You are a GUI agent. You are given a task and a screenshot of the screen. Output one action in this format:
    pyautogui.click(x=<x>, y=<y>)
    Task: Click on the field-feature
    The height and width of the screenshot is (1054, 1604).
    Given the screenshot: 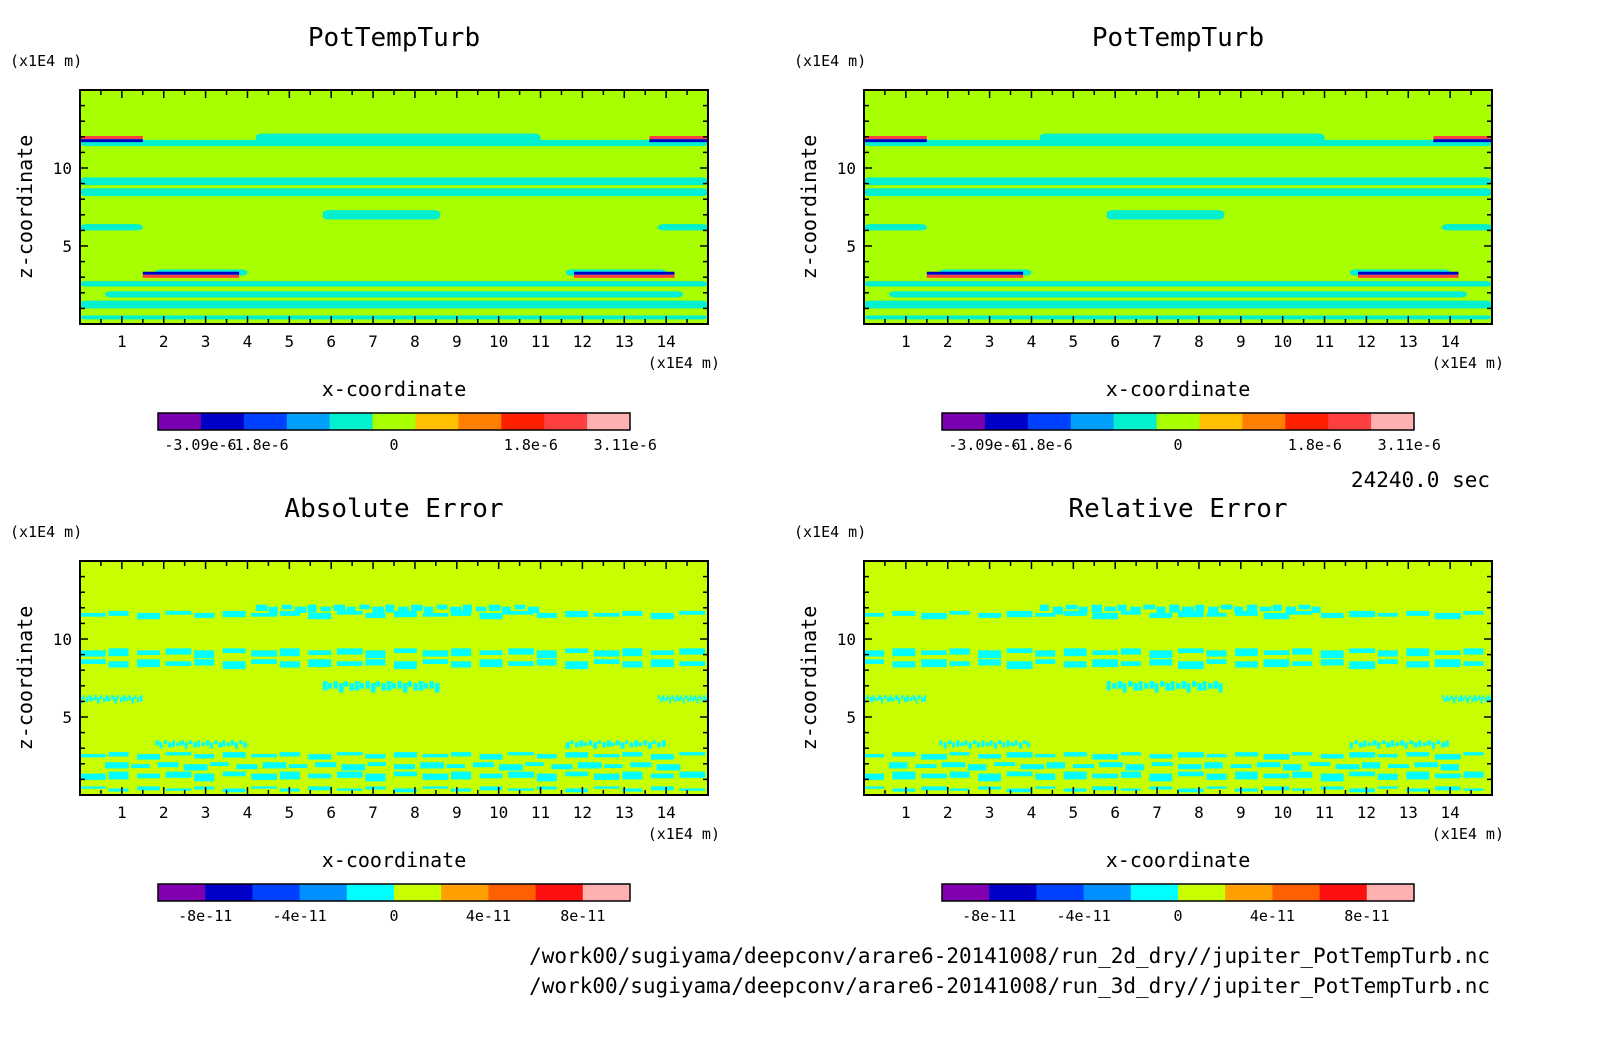 What is the action you would take?
    pyautogui.click(x=111, y=141)
    